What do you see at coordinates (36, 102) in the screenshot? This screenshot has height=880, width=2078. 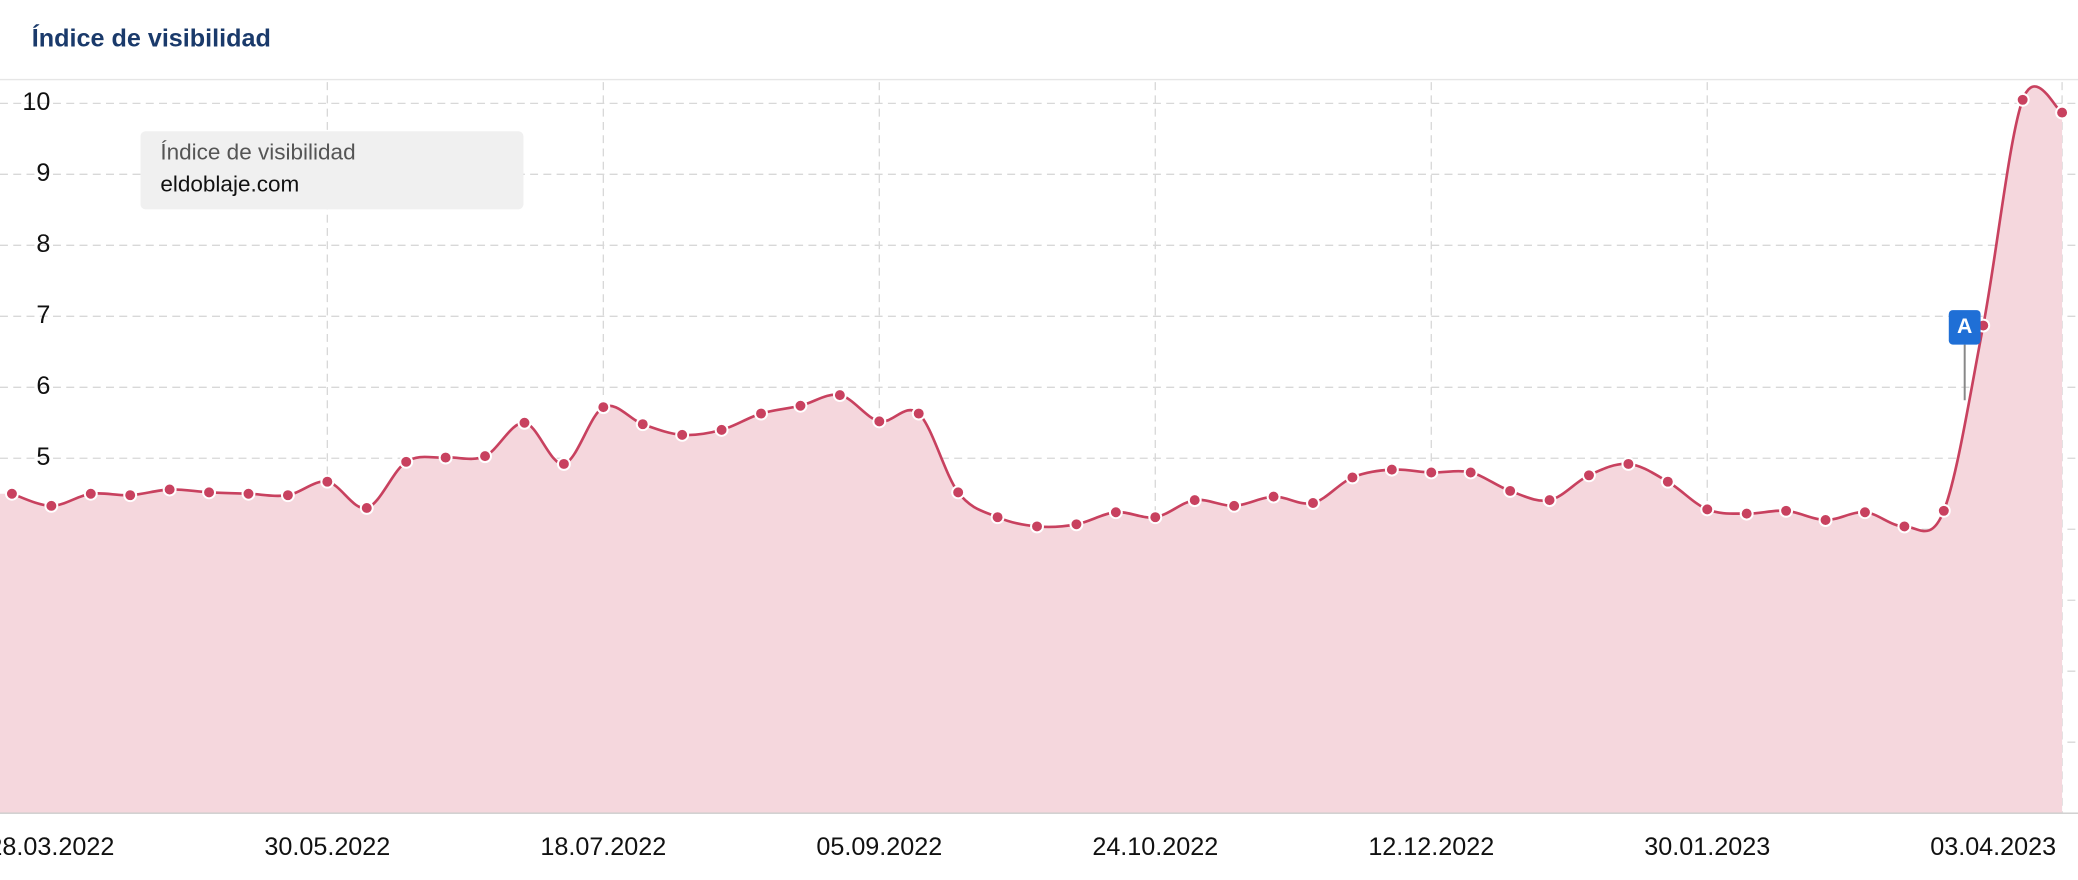 I see `y-tick-label: 10` at bounding box center [36, 102].